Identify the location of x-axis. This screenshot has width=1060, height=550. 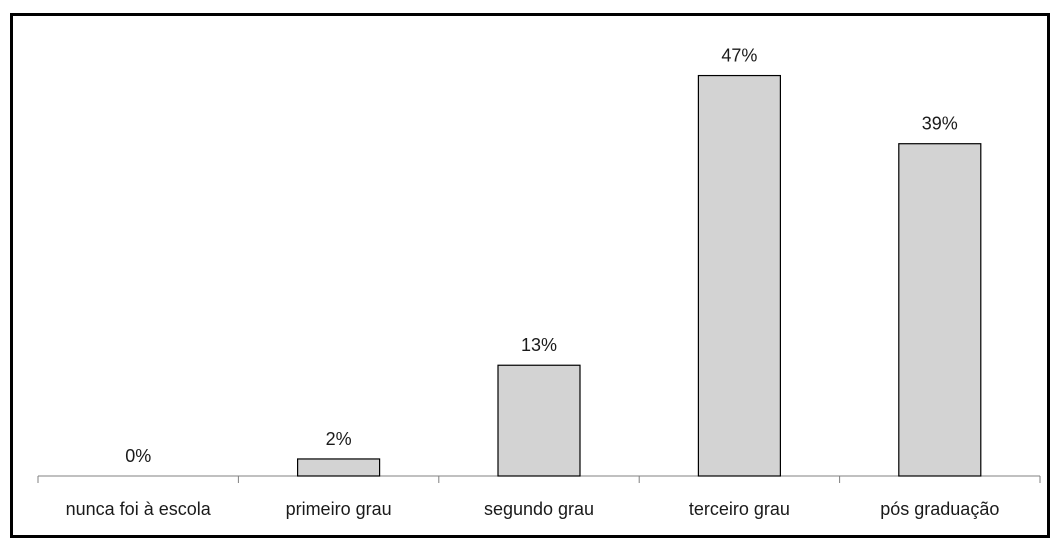
(539, 479).